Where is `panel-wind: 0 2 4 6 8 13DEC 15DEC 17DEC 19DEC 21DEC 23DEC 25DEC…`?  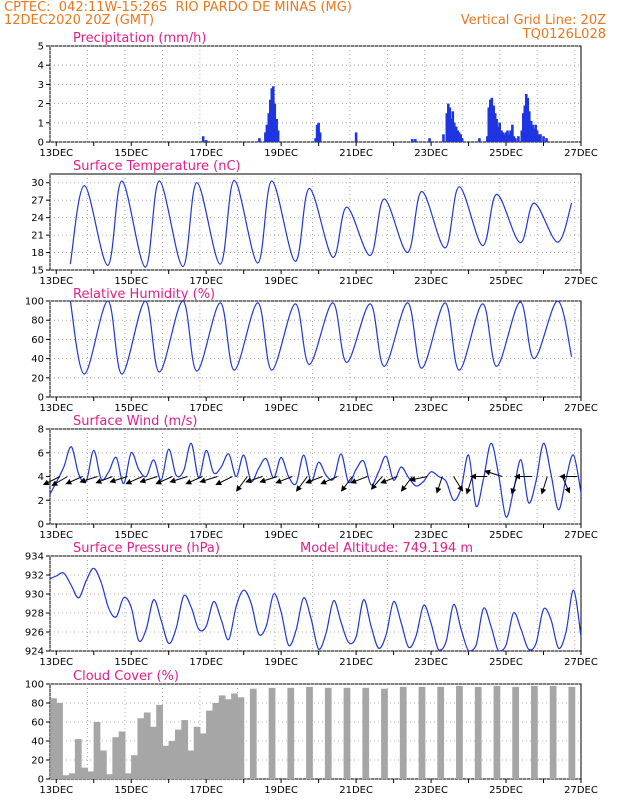 panel-wind: 0 2 4 6 8 13DEC 15DEC 17DEC 19DEC 21DEC 23DEC 25DEC… is located at coordinates (318, 477).